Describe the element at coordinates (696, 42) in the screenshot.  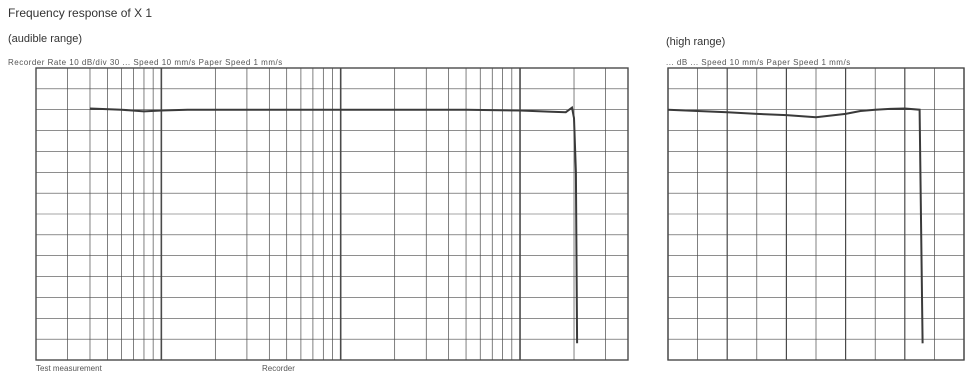
I see `chart-right-title: (high range)` at that location.